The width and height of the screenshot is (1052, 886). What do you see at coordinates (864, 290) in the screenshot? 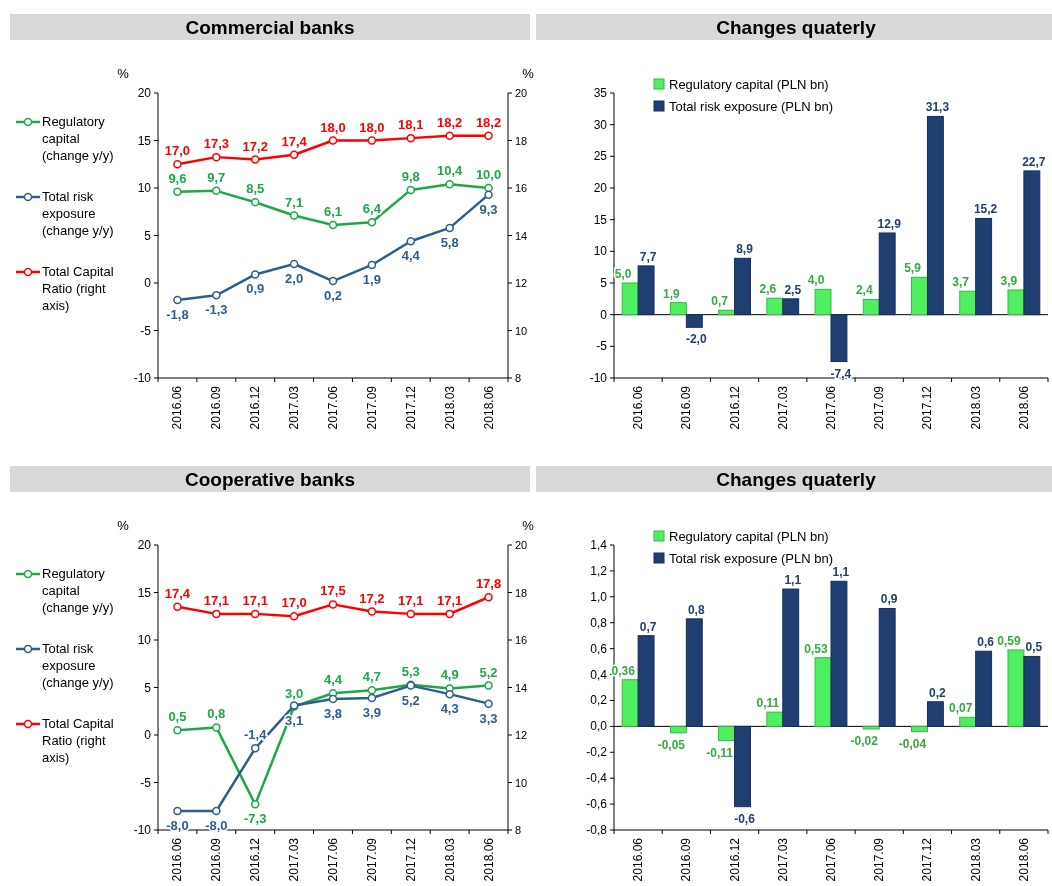
I see `data-label: 2,4` at bounding box center [864, 290].